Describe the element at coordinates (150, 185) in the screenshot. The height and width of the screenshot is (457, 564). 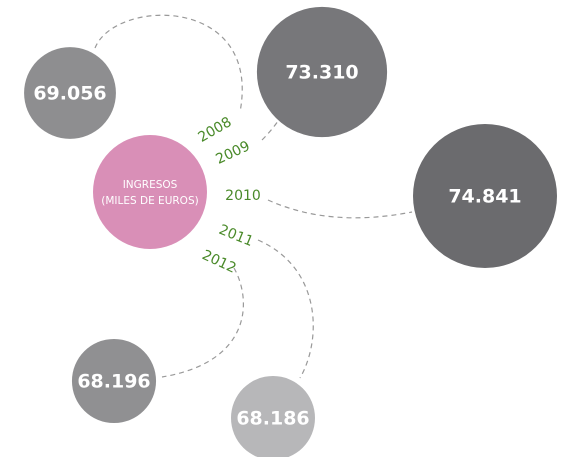
I see `center-label: INGRESOS` at that location.